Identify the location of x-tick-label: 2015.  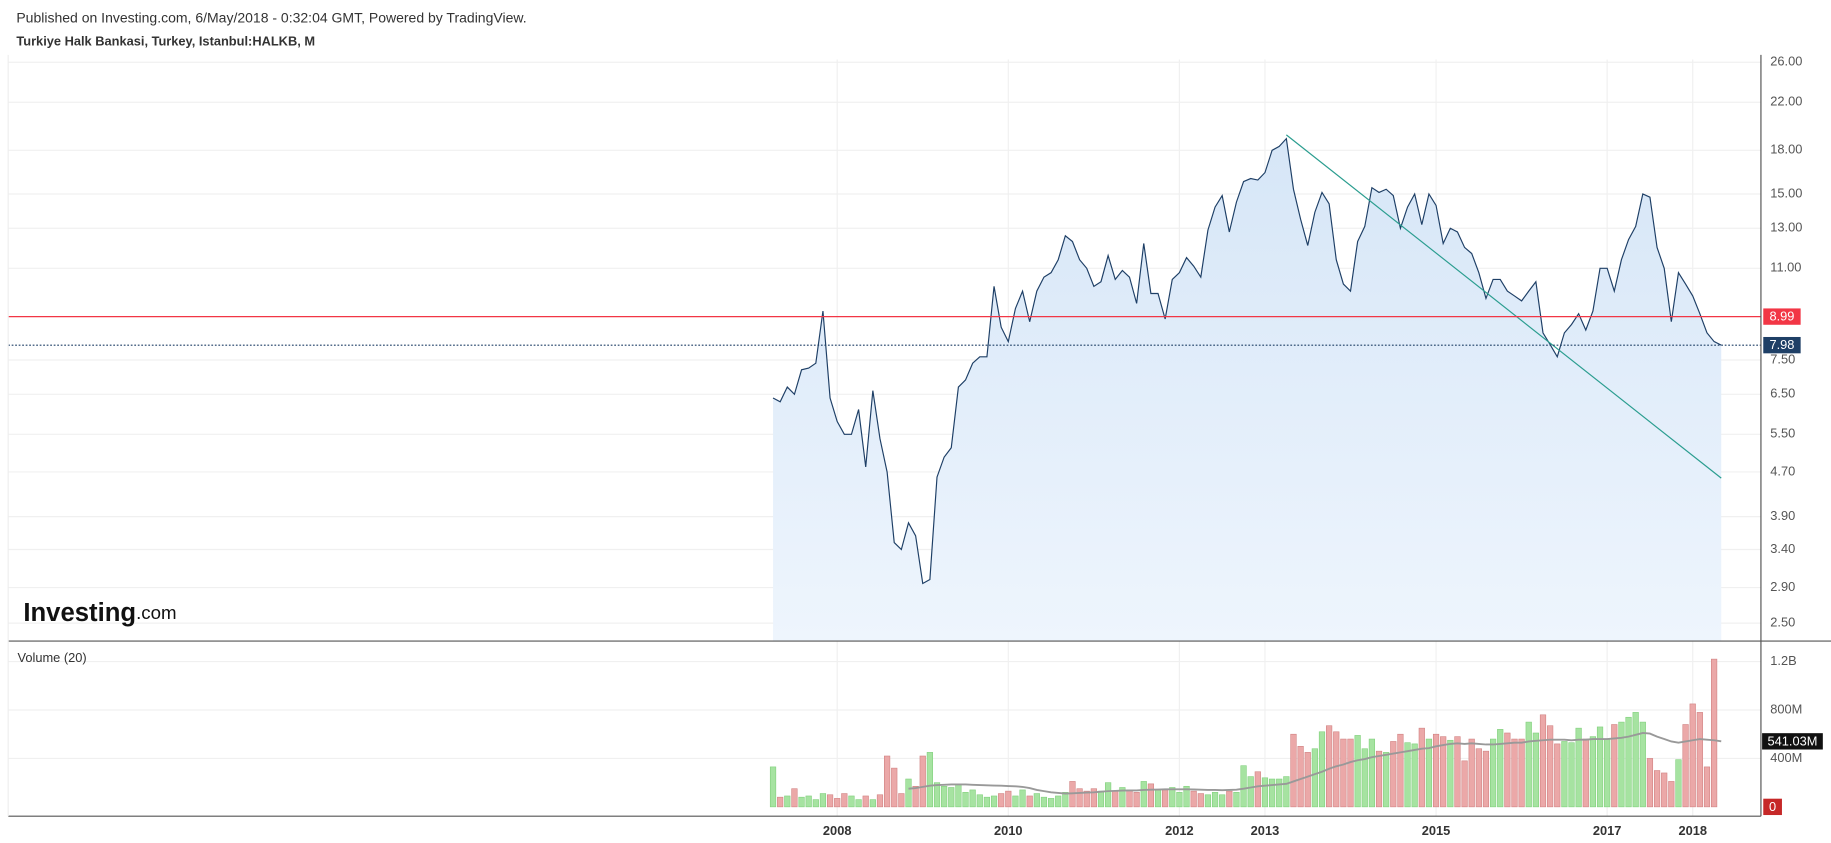
(1436, 830).